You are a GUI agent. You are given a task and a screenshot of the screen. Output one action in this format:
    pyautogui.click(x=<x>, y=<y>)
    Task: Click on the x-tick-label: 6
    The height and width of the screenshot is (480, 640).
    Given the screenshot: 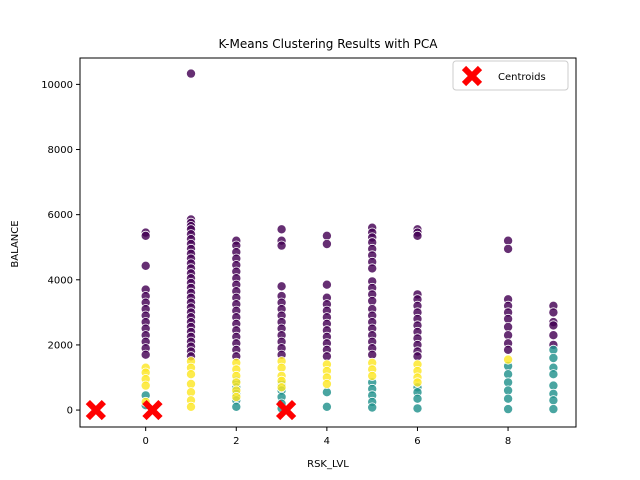 What is the action you would take?
    pyautogui.click(x=417, y=441)
    